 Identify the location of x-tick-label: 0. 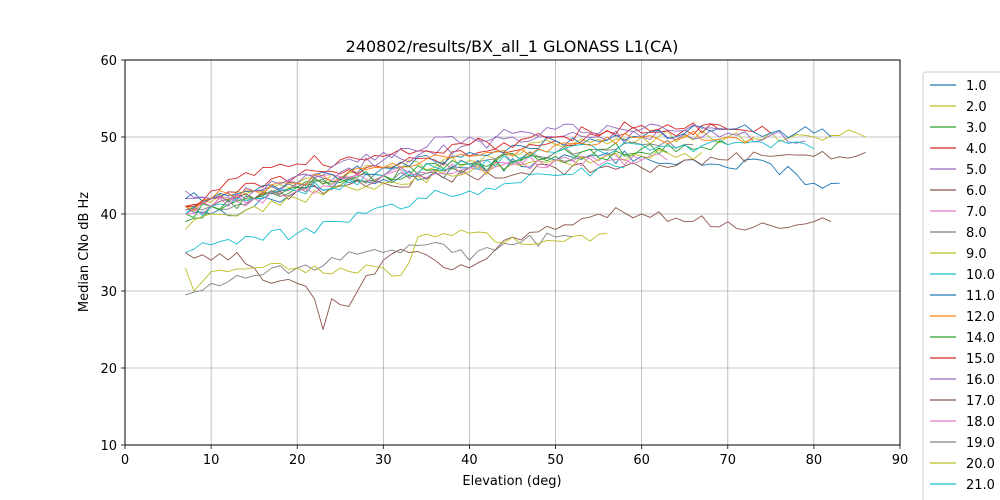
(125, 460).